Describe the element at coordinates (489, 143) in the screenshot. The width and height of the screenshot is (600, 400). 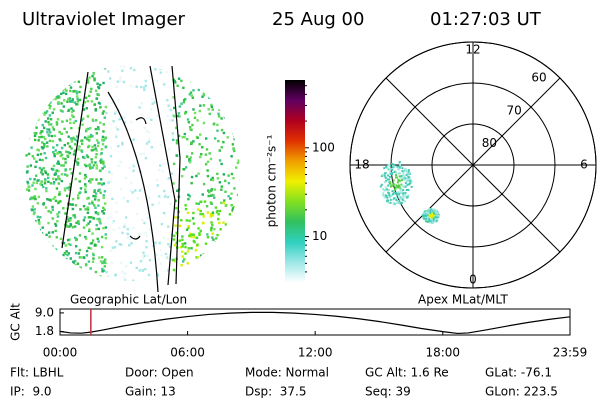
I see `lat-ring-label: 80` at that location.